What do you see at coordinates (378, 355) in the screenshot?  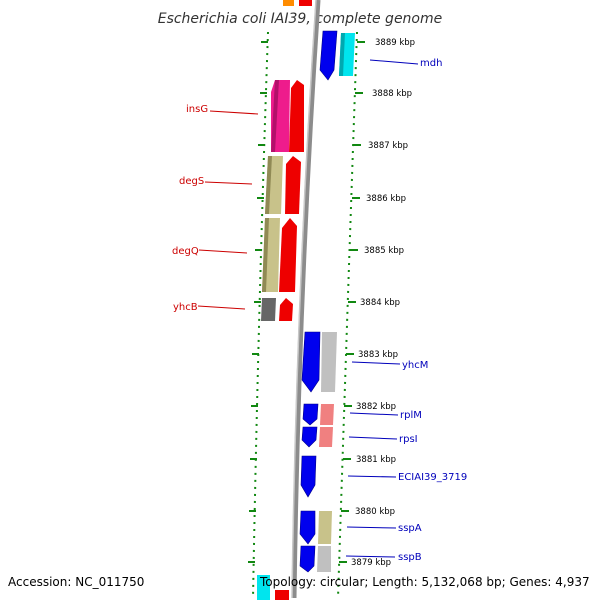 I see `tick-label: 3883 kbp` at bounding box center [378, 355].